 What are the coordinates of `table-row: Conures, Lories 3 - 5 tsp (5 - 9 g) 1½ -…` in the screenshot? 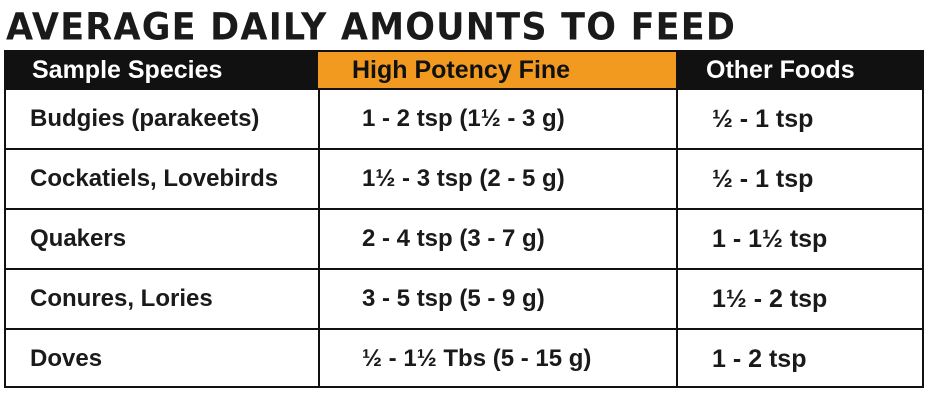 It's located at (464, 298).